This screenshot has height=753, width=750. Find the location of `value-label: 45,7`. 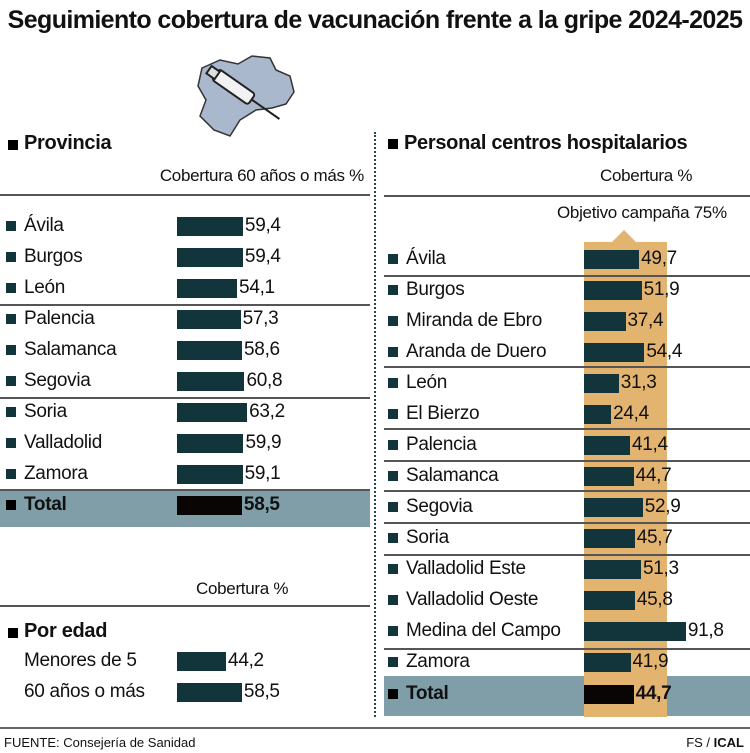

value-label: 45,7 is located at coordinates (654, 537).